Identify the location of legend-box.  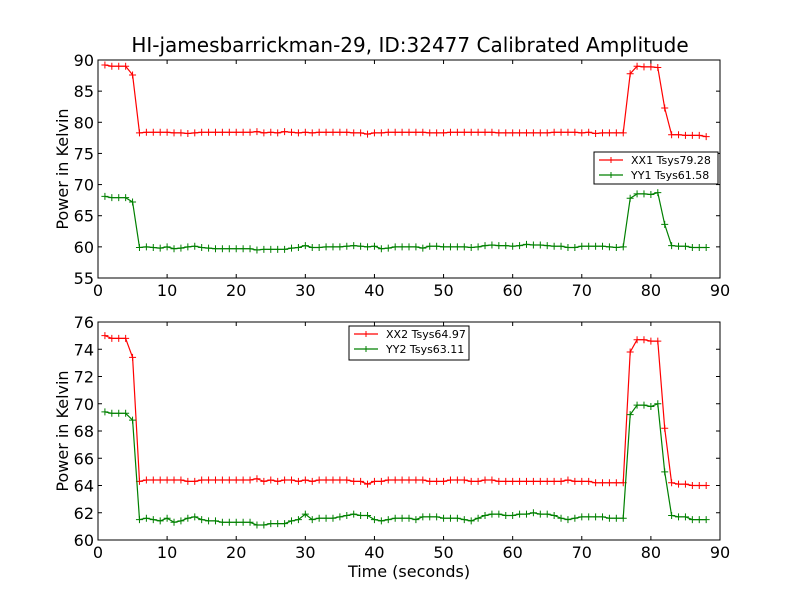
(656, 168).